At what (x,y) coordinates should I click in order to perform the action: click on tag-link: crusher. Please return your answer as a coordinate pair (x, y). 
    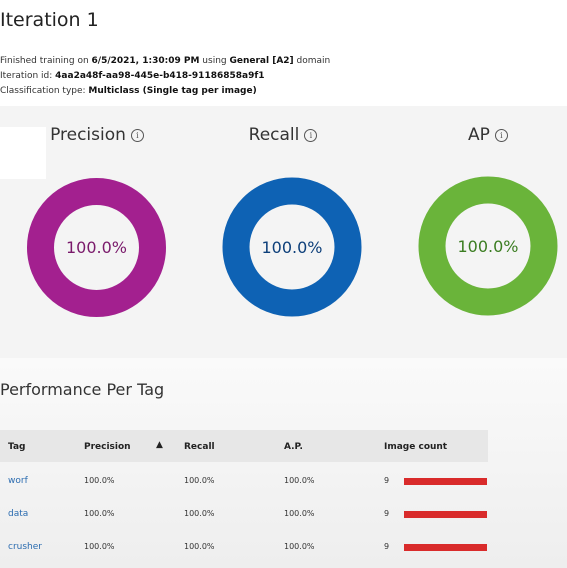
    Looking at the image, I should click on (25, 547).